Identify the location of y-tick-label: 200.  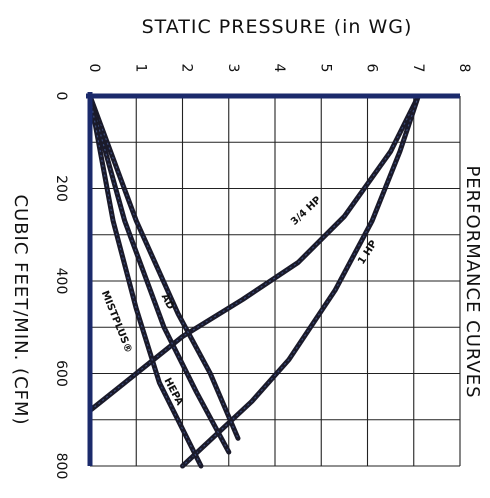
(61, 188).